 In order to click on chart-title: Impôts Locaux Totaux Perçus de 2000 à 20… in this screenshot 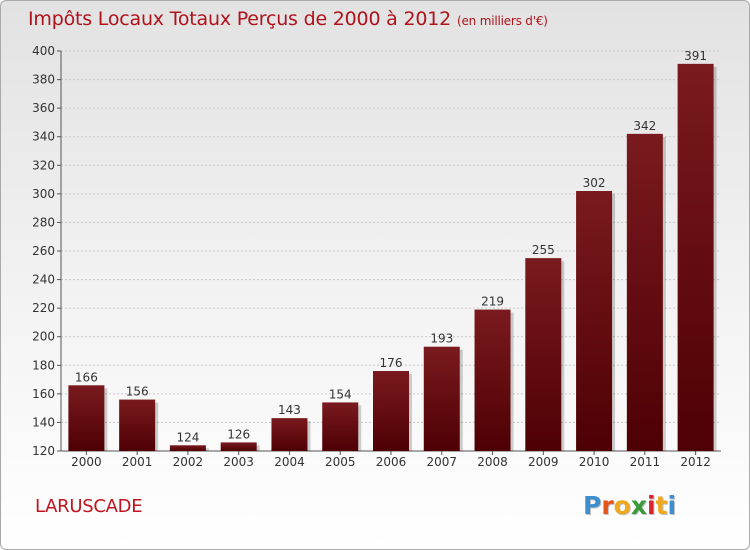, I will do `click(288, 19)`.